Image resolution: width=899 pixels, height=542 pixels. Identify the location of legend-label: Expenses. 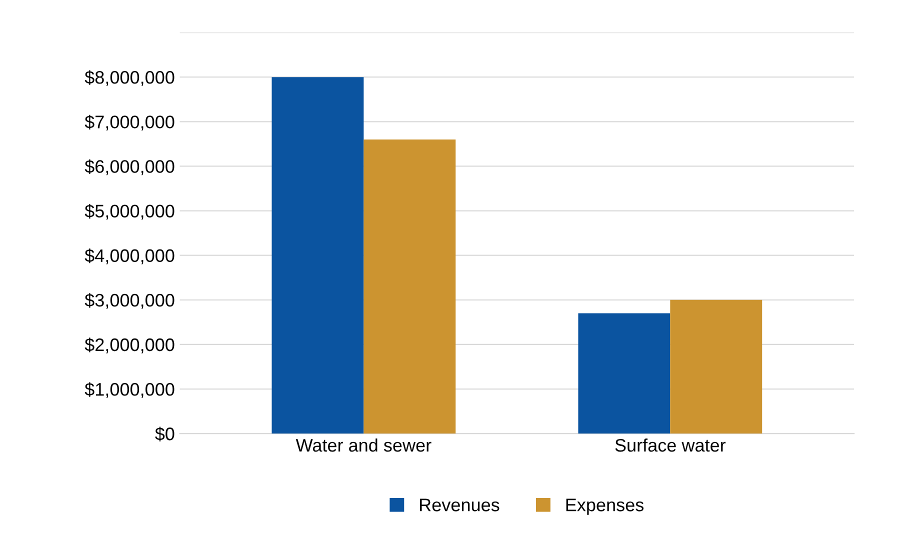
(605, 506).